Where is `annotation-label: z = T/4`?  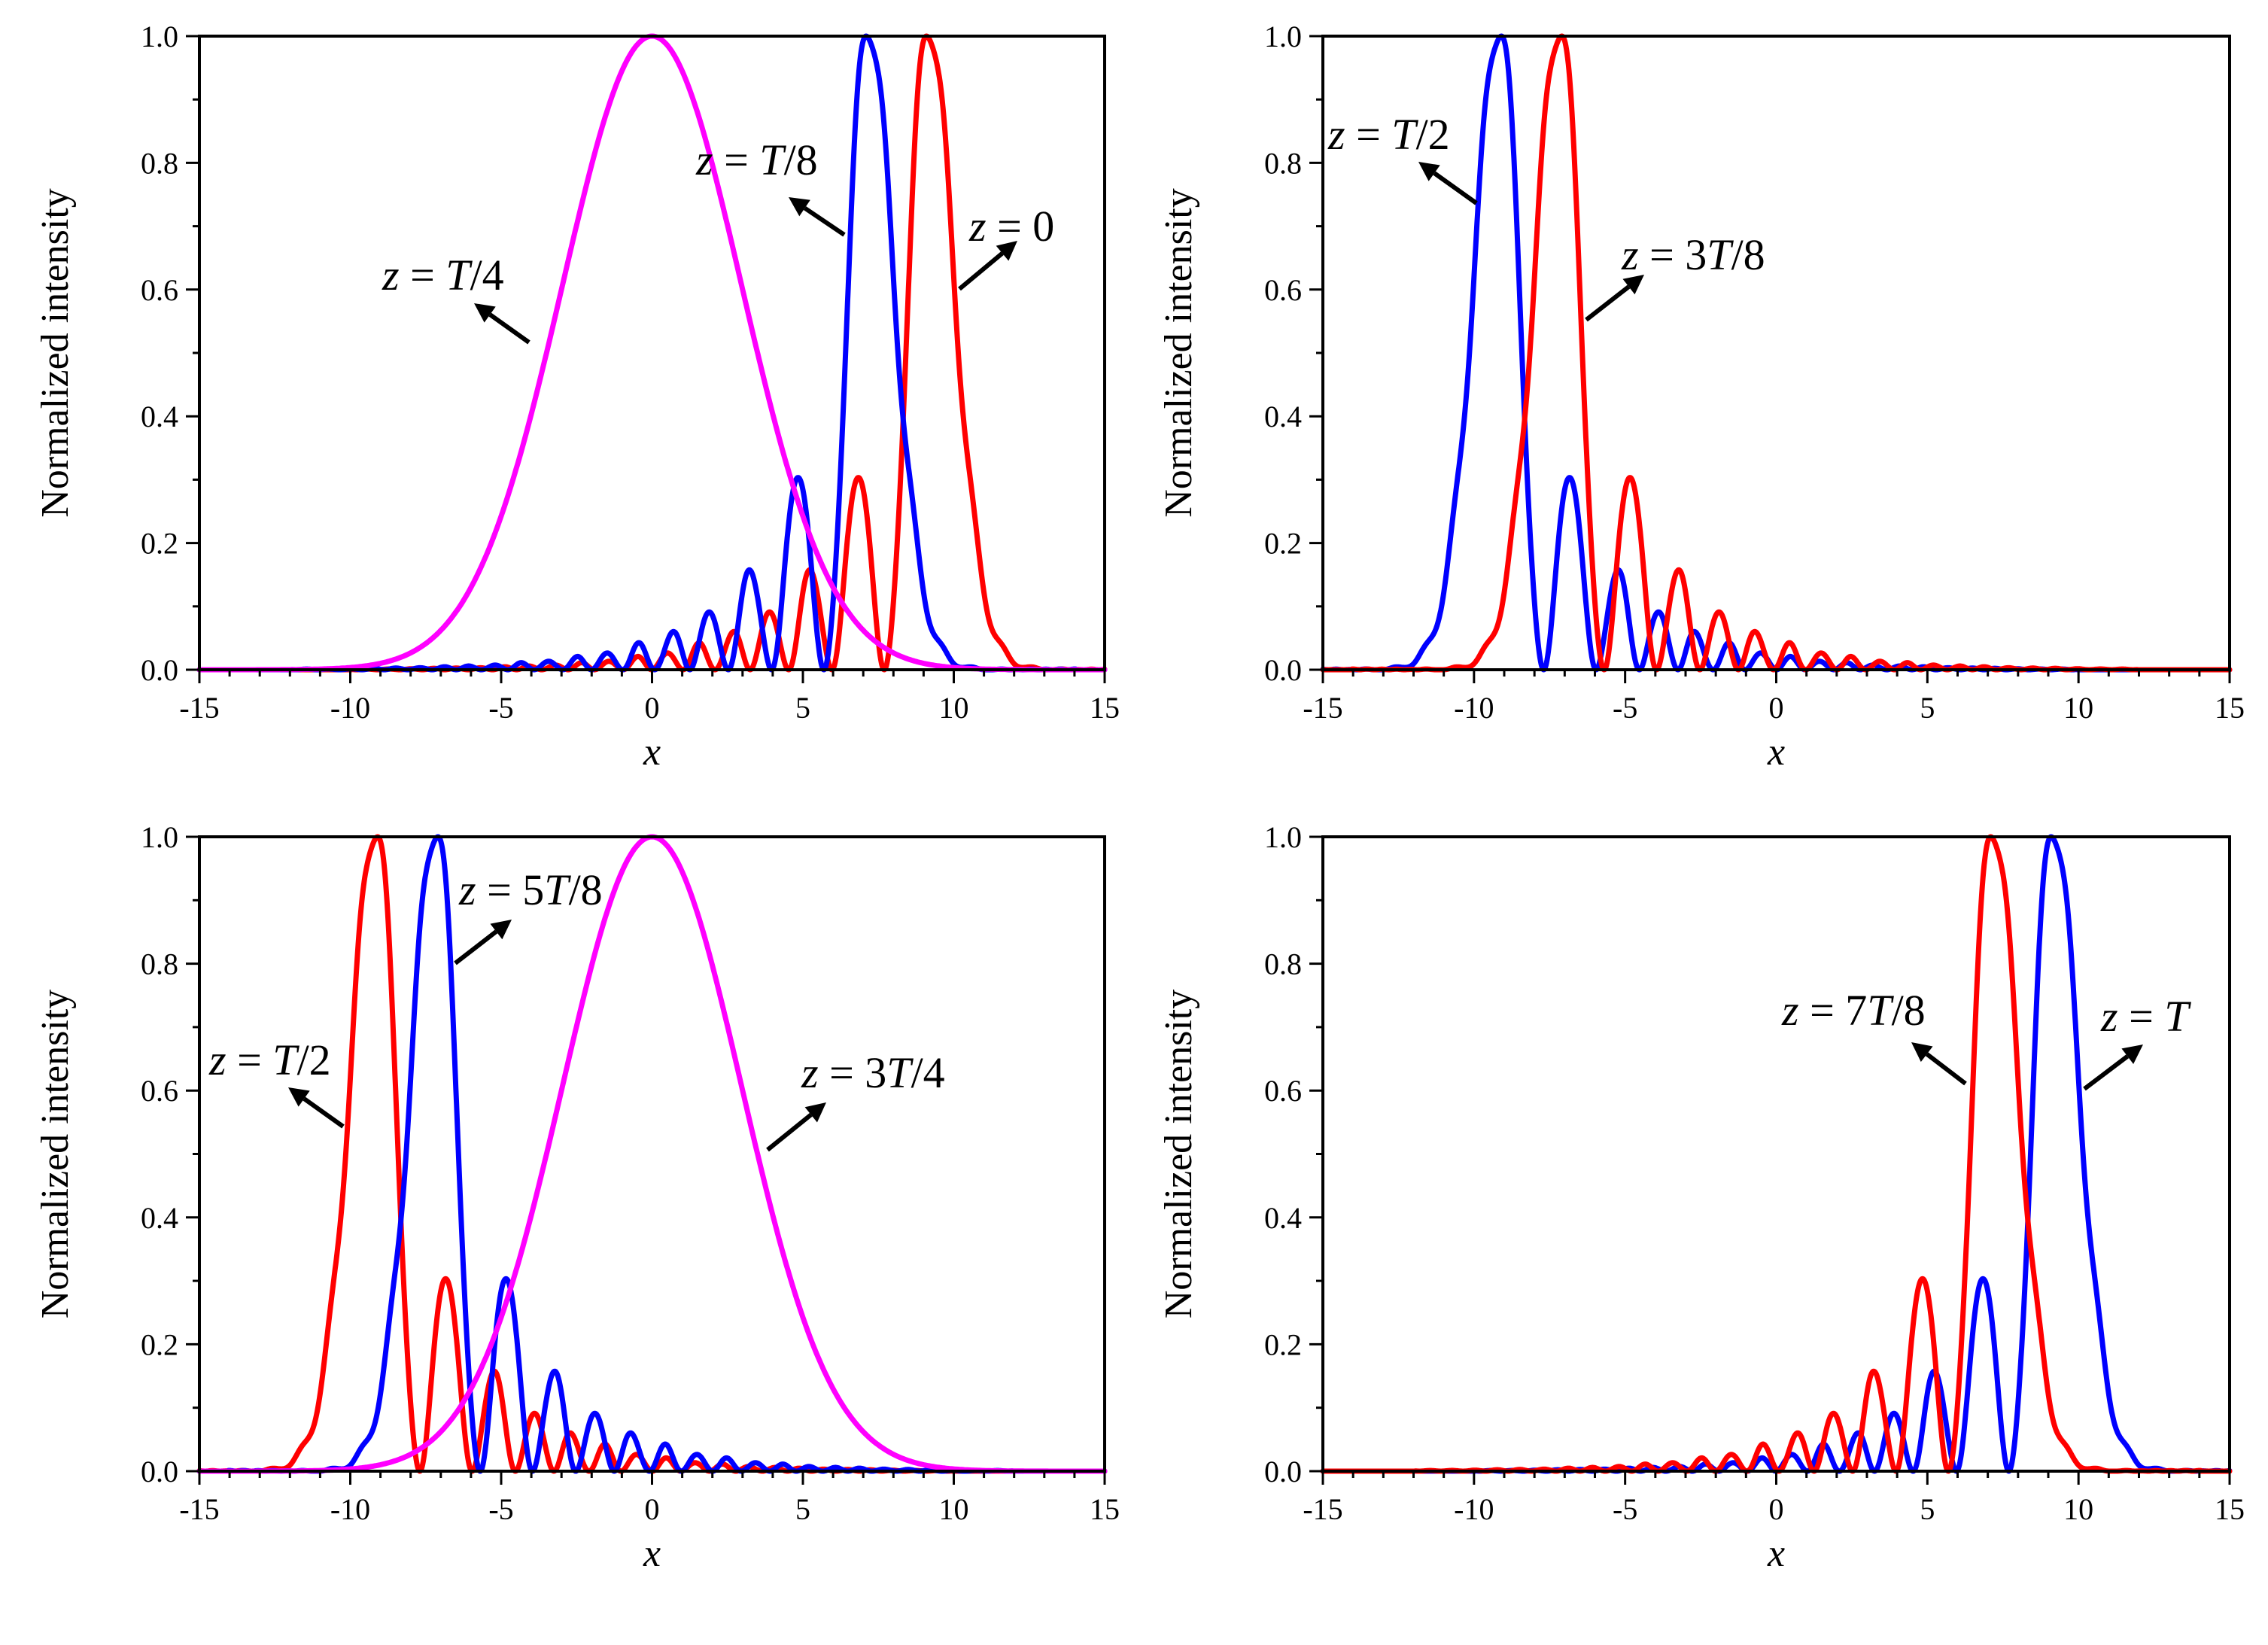 annotation-label: z = T/4 is located at coordinates (443, 275).